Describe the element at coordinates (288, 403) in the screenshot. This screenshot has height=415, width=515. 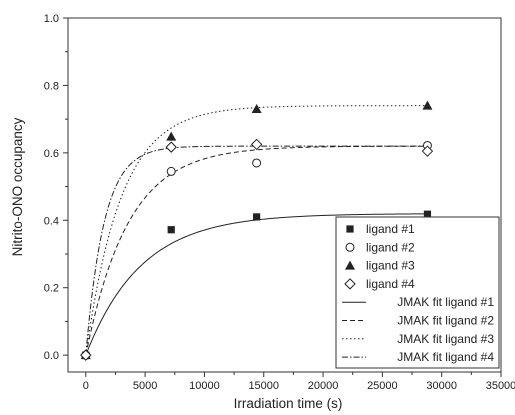
I see `x-axis-label: Irradiation time (s)` at that location.